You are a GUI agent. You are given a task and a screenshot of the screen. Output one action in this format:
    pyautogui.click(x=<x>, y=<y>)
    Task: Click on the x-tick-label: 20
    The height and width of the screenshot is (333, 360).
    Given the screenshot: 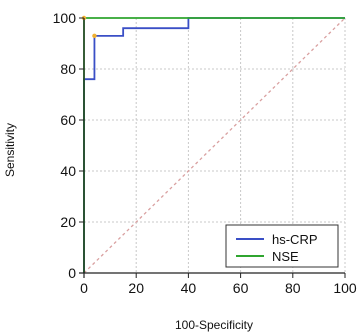 What is the action you would take?
    pyautogui.click(x=136, y=288)
    